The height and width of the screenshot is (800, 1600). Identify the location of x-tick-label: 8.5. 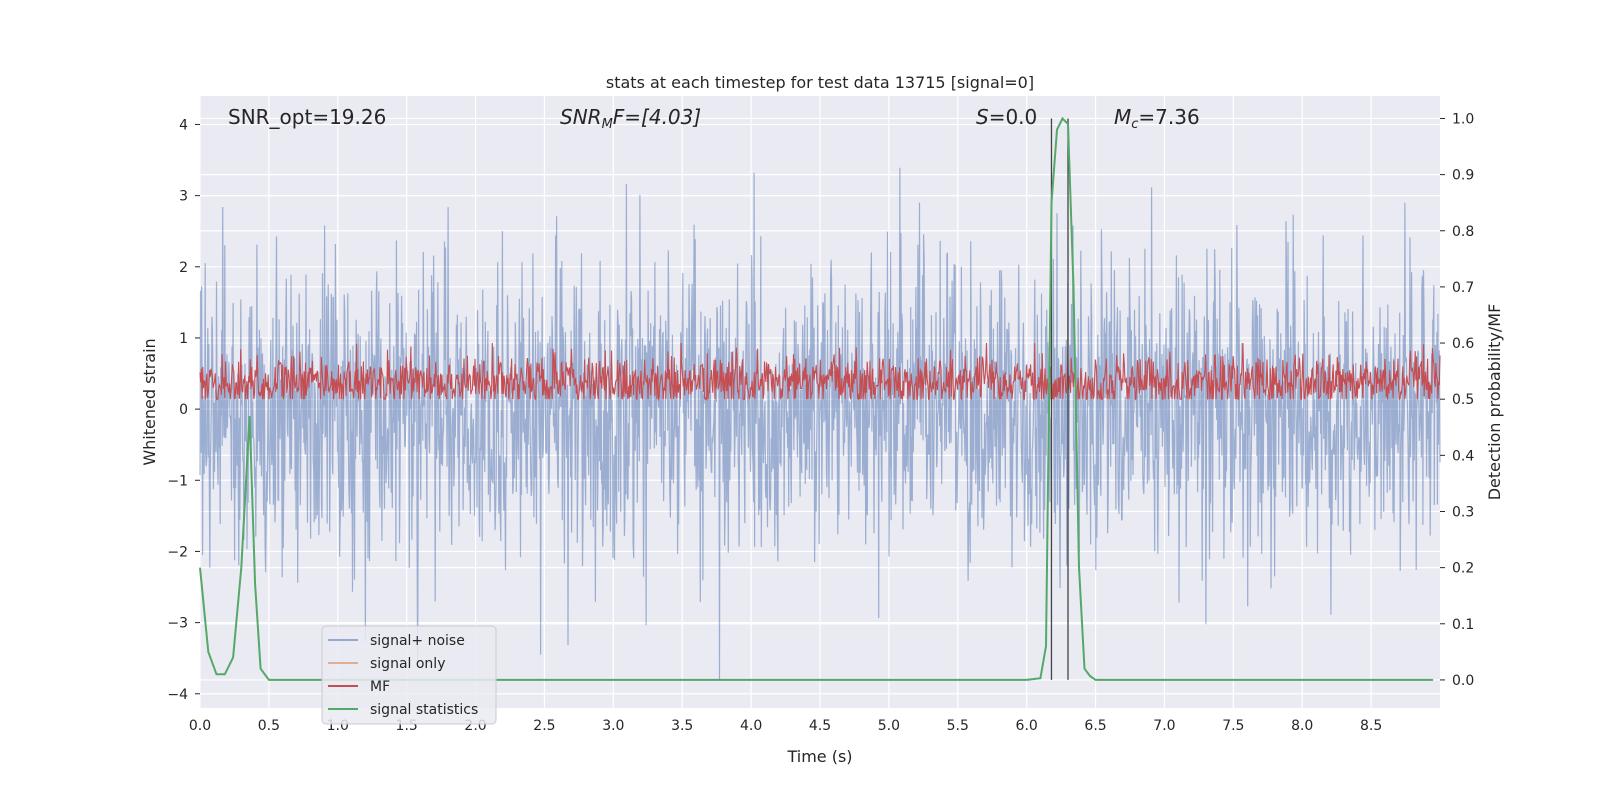
(1371, 726).